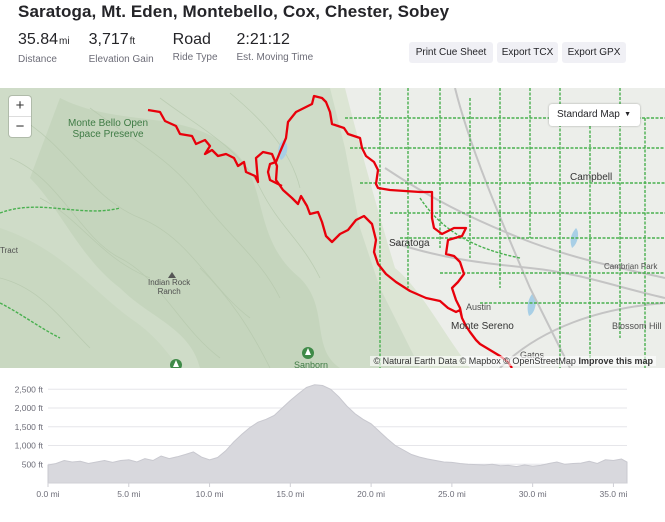  Describe the element at coordinates (20, 105) in the screenshot. I see `zoom-in-button: +` at that location.